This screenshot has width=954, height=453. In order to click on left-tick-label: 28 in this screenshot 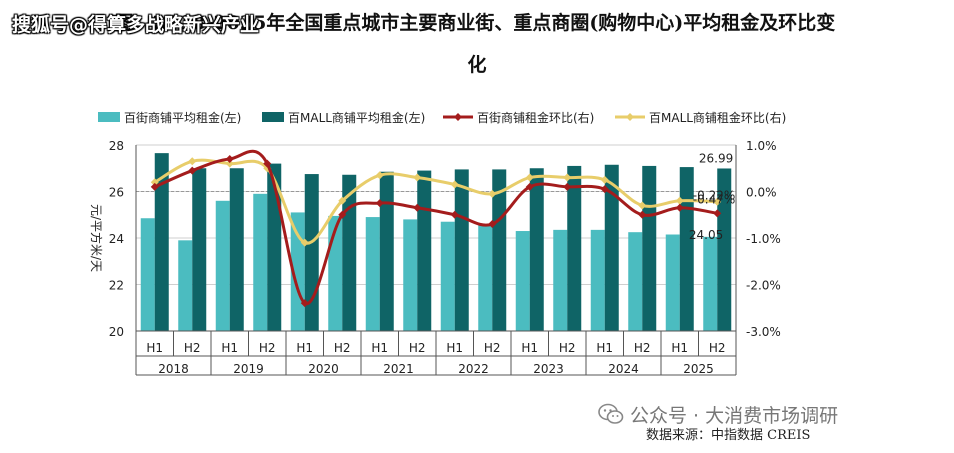, I will do `click(116, 146)`.